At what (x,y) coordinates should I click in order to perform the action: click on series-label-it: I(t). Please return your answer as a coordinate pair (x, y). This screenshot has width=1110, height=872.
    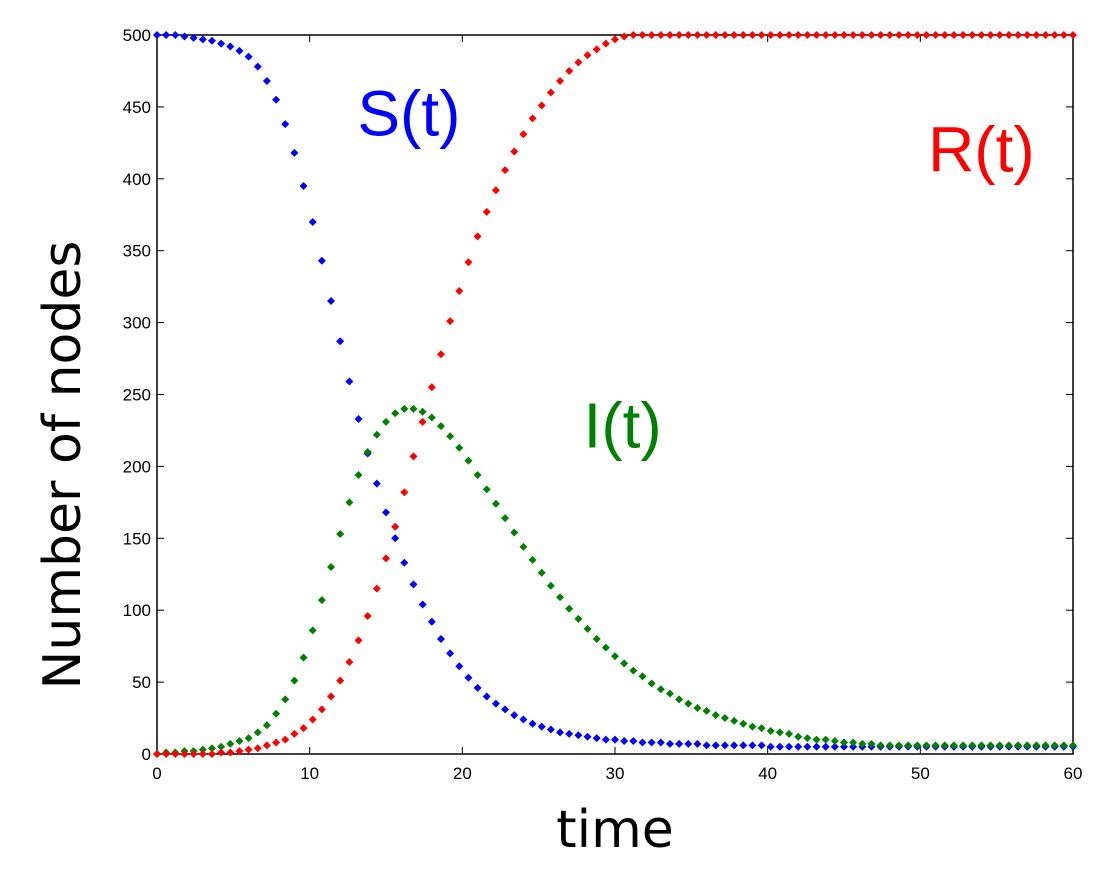
    Looking at the image, I should click on (623, 426).